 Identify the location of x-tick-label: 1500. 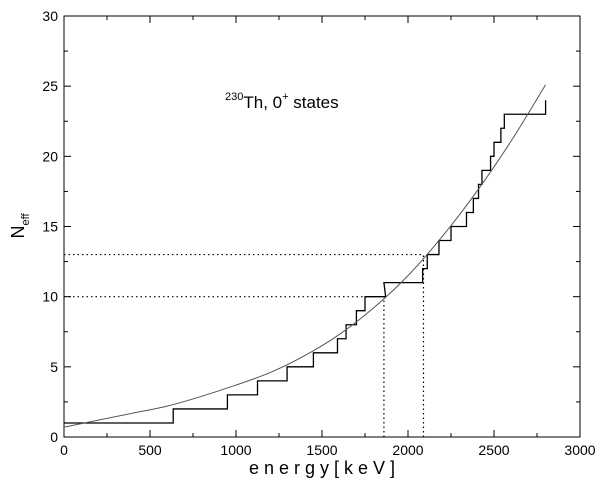
(321, 450).